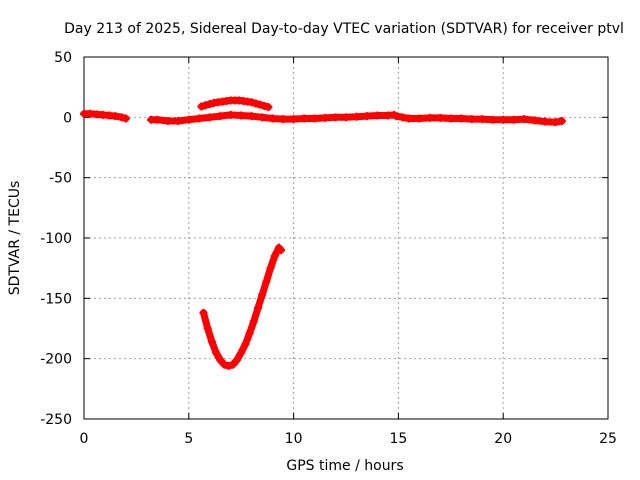  Describe the element at coordinates (63, 58) in the screenshot. I see `y-tick-label: 50` at that location.